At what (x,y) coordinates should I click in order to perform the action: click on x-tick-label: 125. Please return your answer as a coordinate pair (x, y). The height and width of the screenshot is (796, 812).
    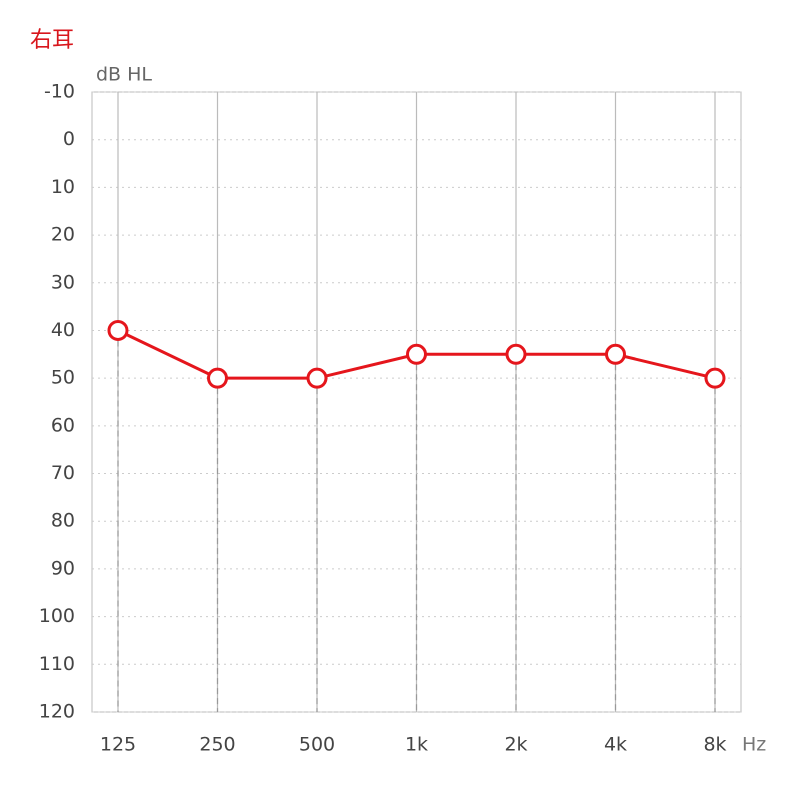
    Looking at the image, I should click on (118, 745).